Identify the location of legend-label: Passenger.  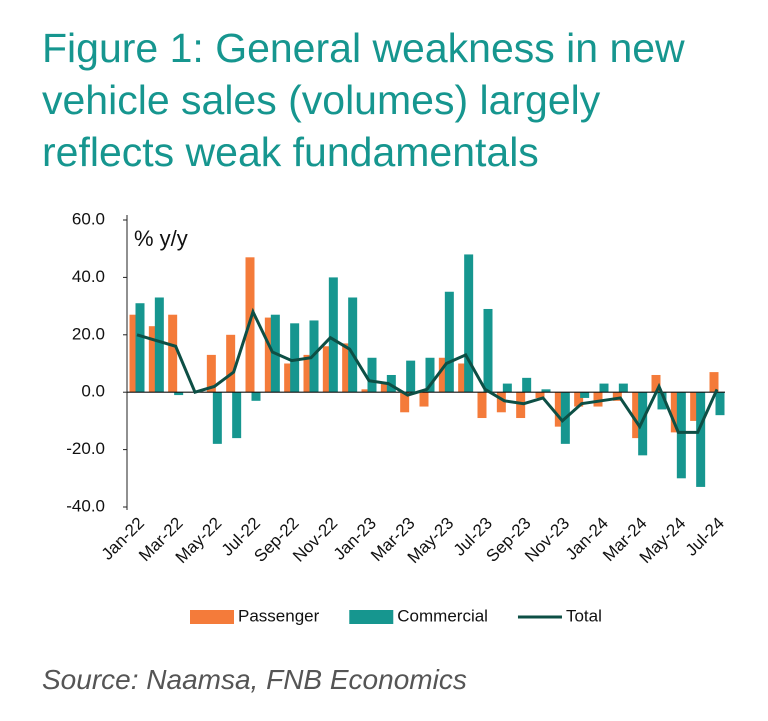
(279, 615).